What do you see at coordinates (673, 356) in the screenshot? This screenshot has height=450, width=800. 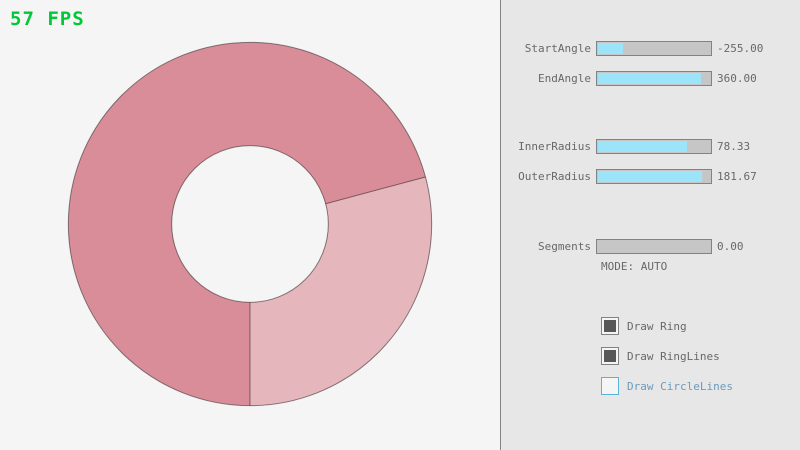 I see `checkbox-label: Draw RingLines` at bounding box center [673, 356].